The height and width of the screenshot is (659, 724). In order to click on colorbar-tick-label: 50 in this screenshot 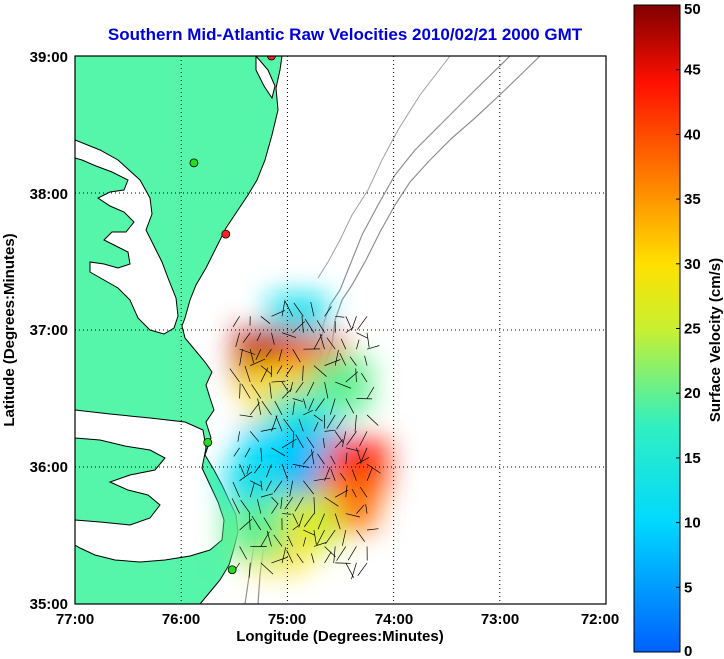, I will do `click(692, 9)`.